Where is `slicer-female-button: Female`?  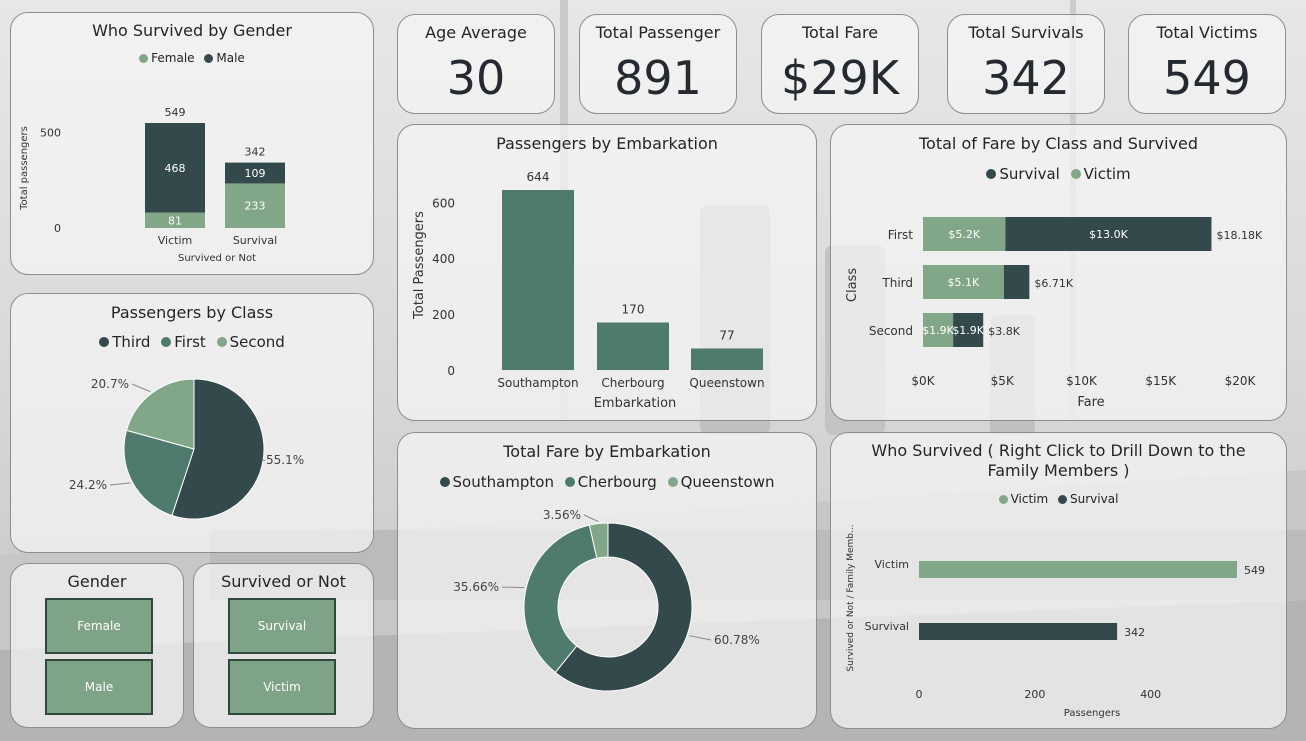
slicer-female-button: Female is located at coordinates (99, 626).